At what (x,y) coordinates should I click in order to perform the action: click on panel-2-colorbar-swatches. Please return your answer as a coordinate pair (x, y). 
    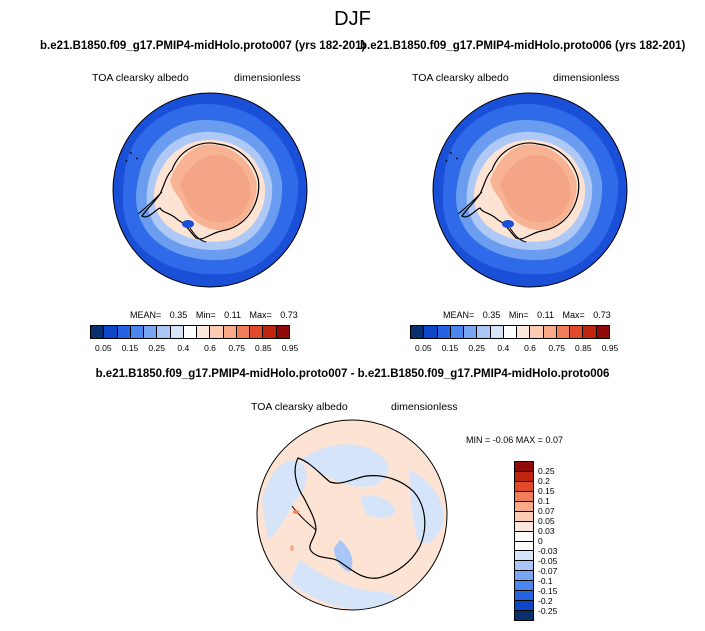
    Looking at the image, I should click on (510, 332).